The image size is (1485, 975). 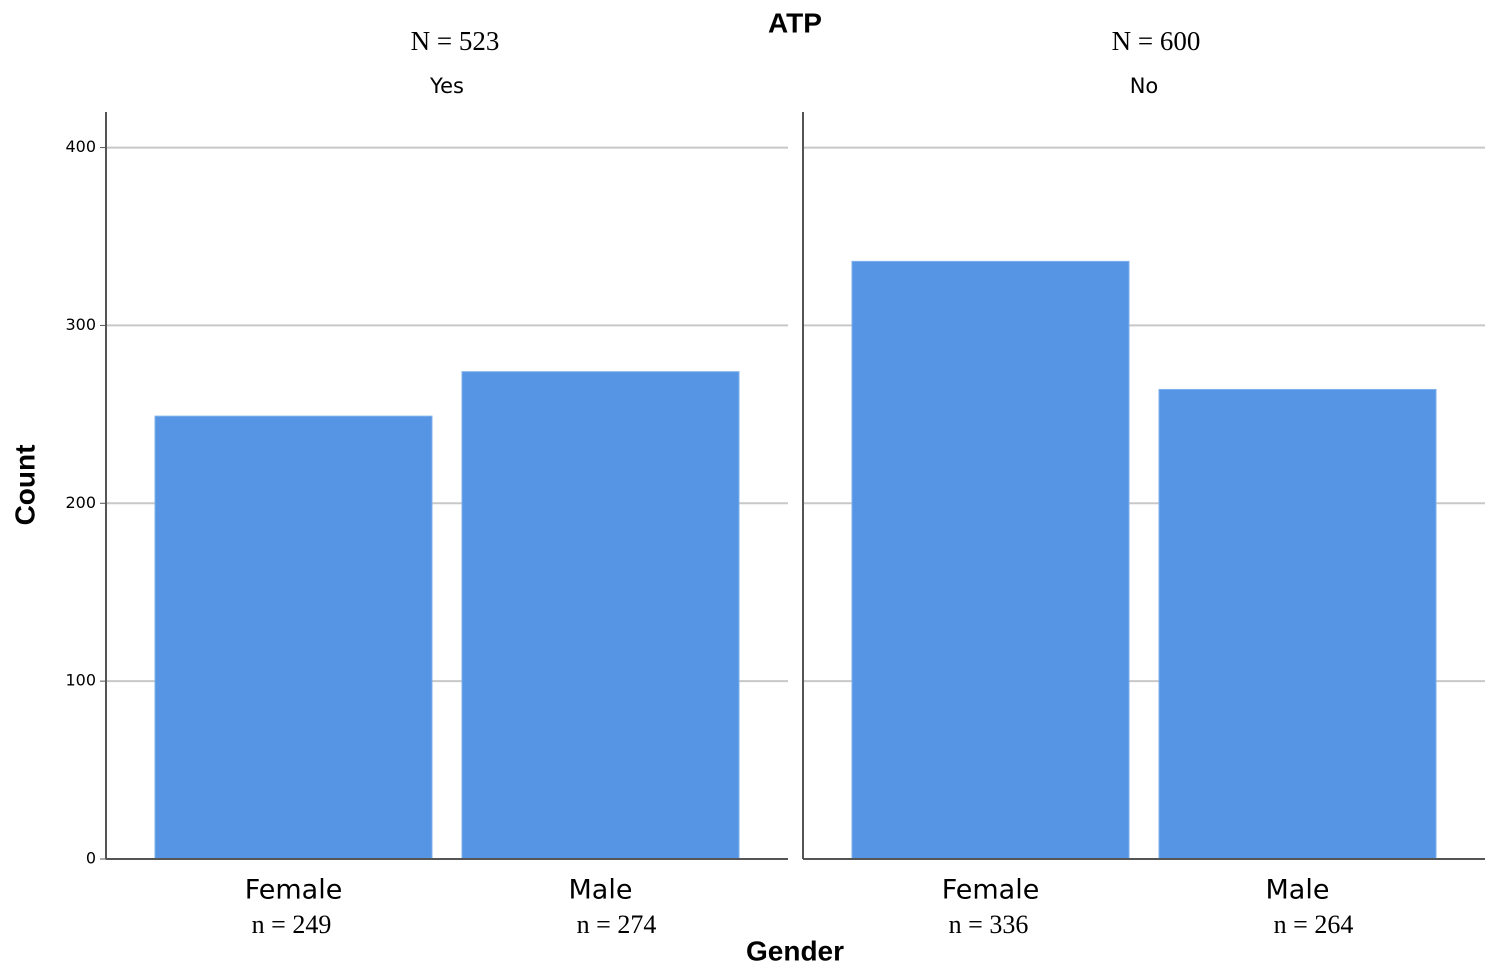 I want to click on y-tick-label: 100, so click(x=80, y=680).